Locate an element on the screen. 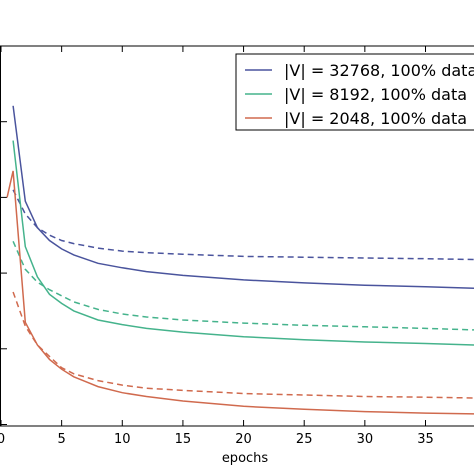 The height and width of the screenshot is (474, 474). legend-label: |V| = 32768, 100% data is located at coordinates (379, 70).